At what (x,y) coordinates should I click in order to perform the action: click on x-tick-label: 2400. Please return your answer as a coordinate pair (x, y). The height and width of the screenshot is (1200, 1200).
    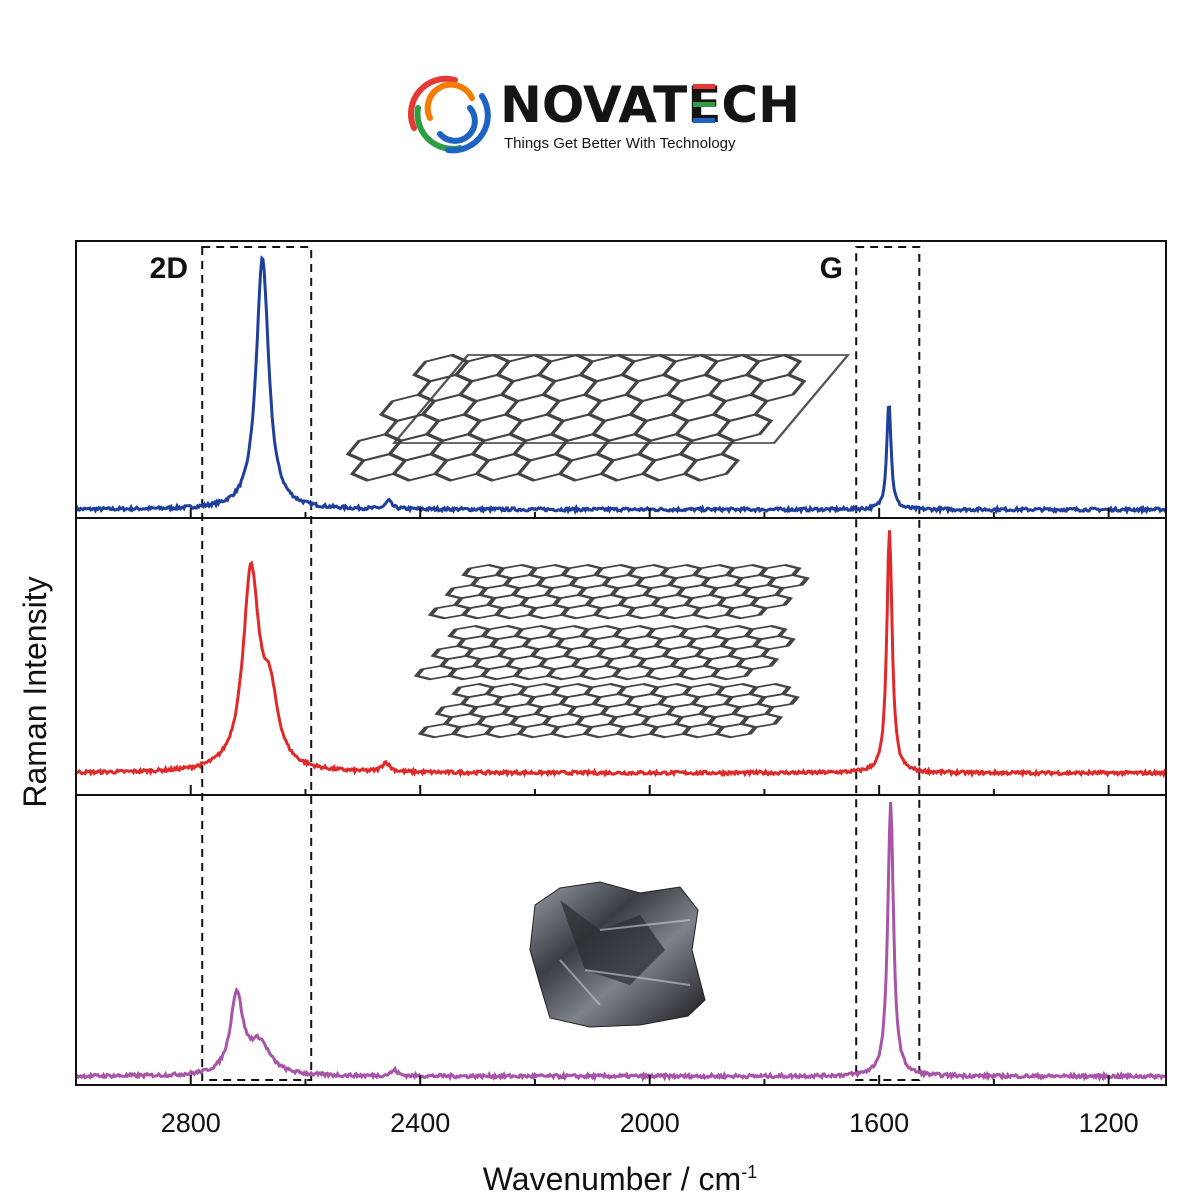
    Looking at the image, I should click on (420, 1123).